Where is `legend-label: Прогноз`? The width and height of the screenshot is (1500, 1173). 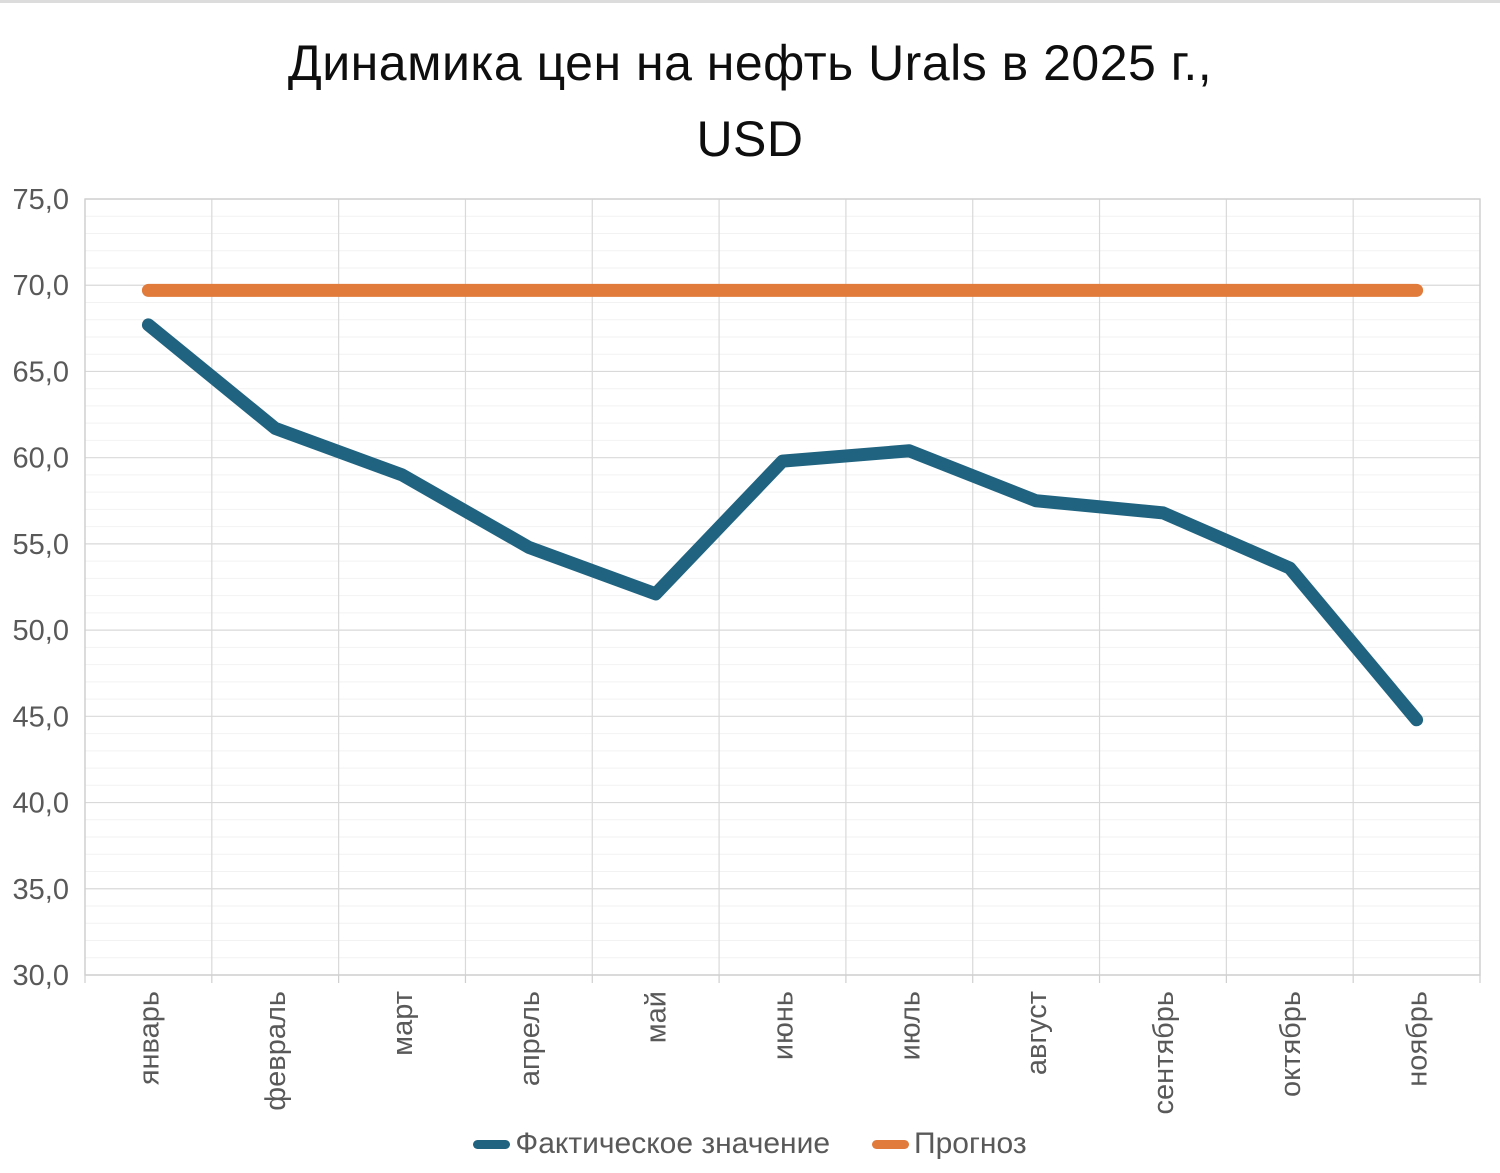 legend-label: Прогноз is located at coordinates (970, 1143).